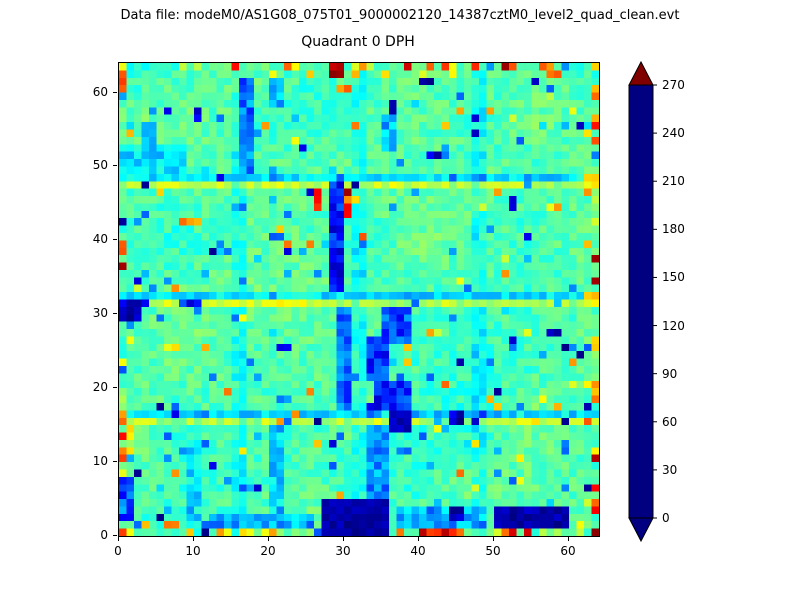 The height and width of the screenshot is (600, 800). I want to click on x-tick-label: 60, so click(568, 551).